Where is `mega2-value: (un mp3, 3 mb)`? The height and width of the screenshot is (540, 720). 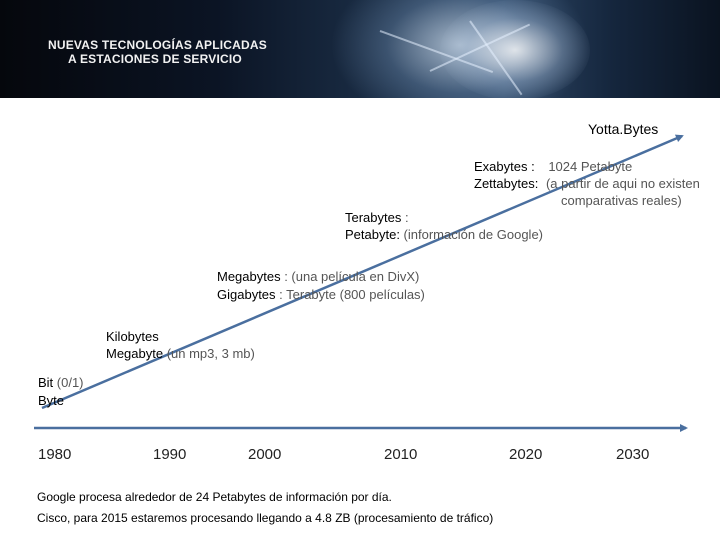 mega2-value: (un mp3, 3 mb) is located at coordinates (209, 353).